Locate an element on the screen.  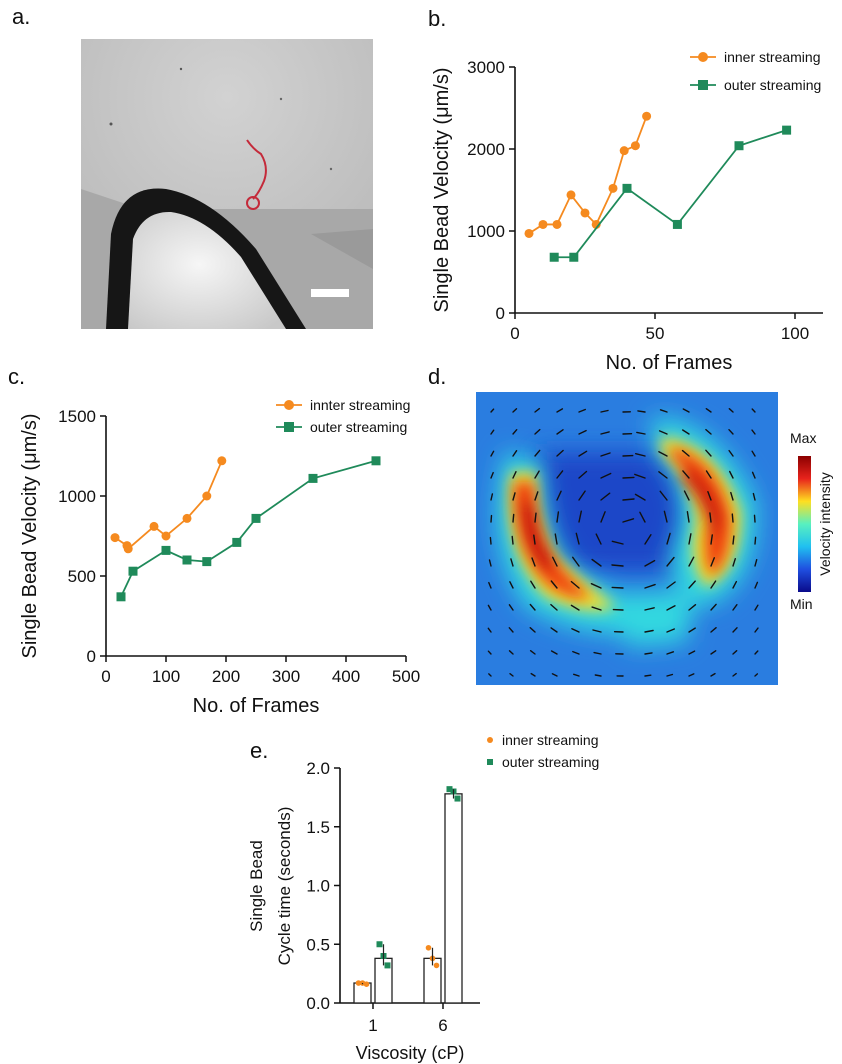
colorbar-min-label: Min is located at coordinates (801, 604).